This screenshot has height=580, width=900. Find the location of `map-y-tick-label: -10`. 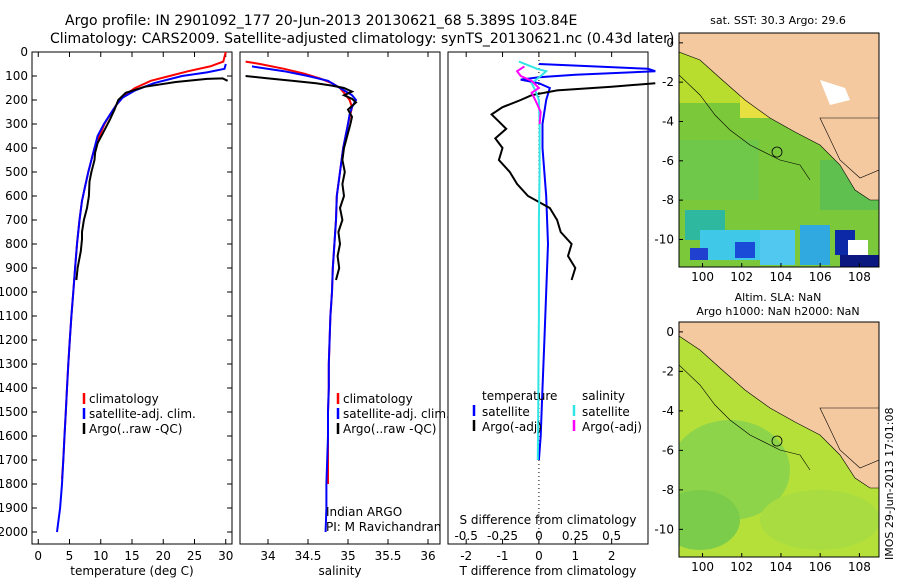

map-y-tick-label: -10 is located at coordinates (664, 239).